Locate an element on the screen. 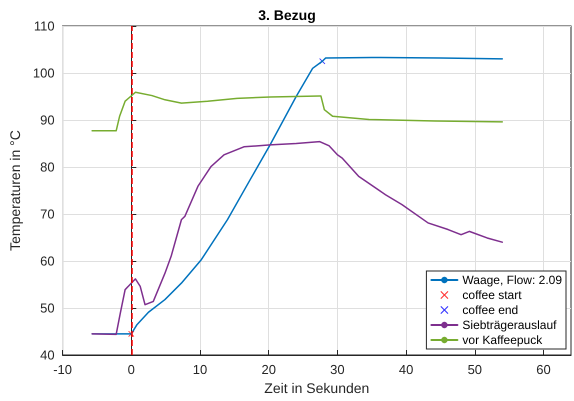 This screenshot has width=574, height=401. x-tick-label: 0 is located at coordinates (131, 369).